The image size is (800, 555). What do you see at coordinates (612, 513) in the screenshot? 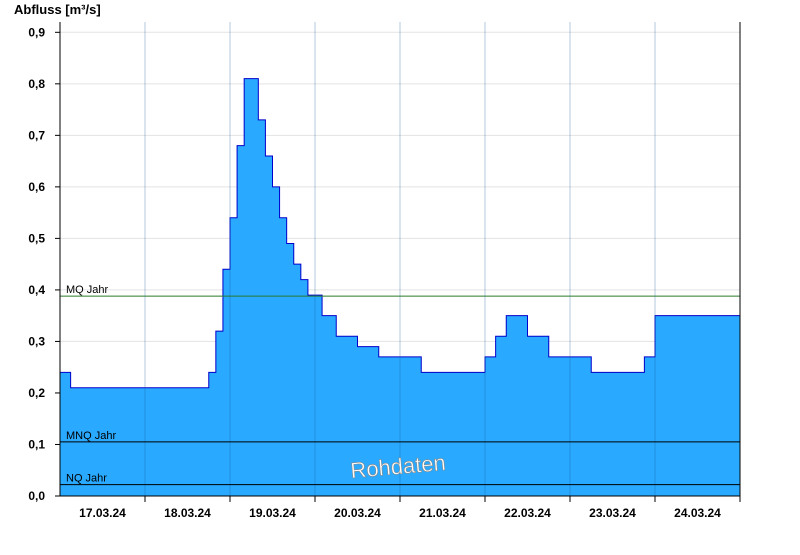
I see `x-tick-label: 23.03.24` at bounding box center [612, 513].